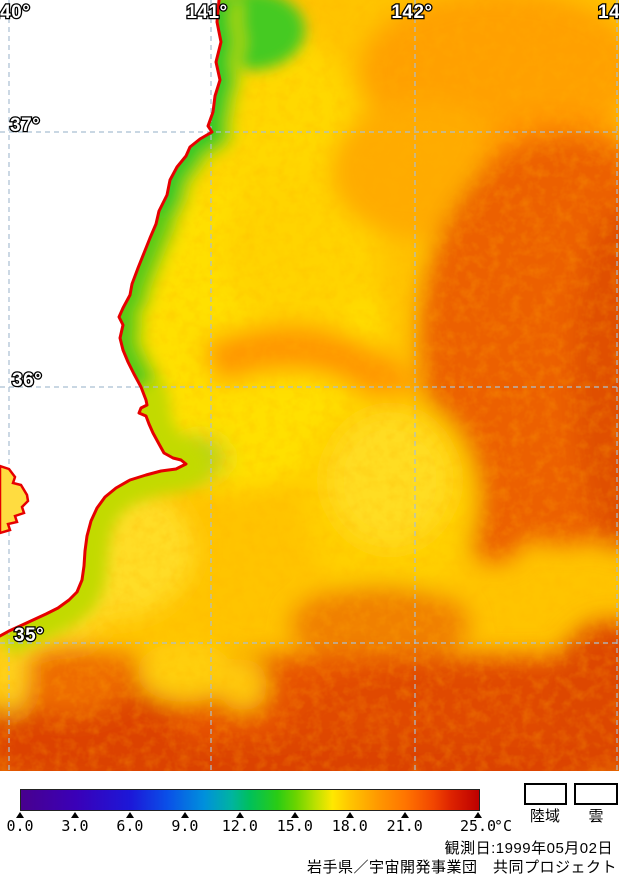 The image size is (619, 881). What do you see at coordinates (75, 826) in the screenshot?
I see `colorbar-tick-label: 3.0` at bounding box center [75, 826].